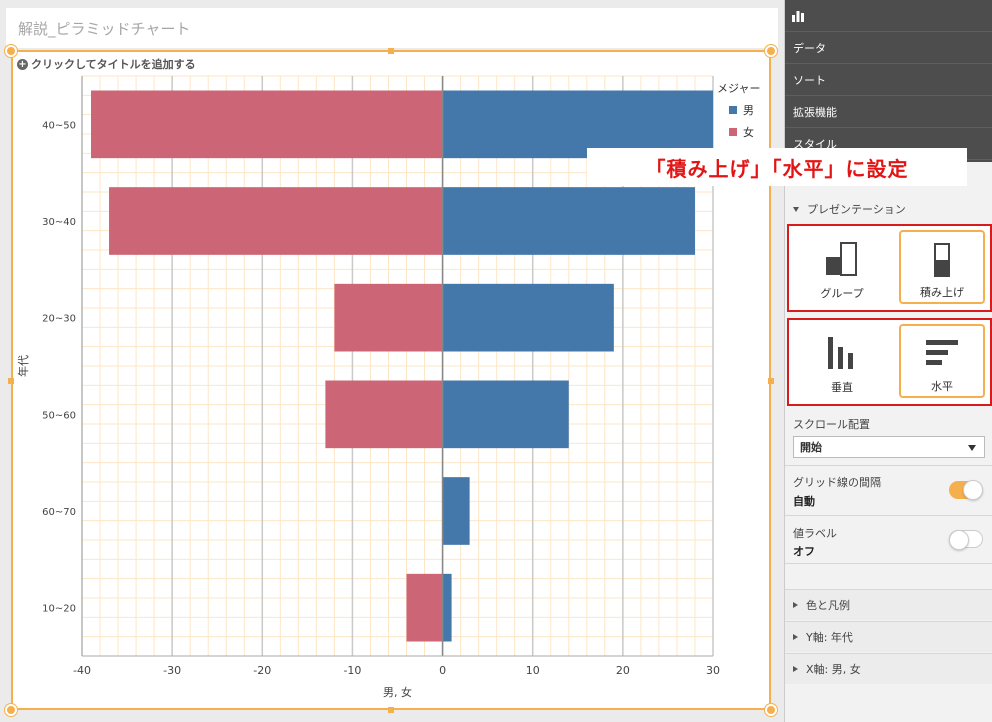  I want to click on gridline-toggle, so click(966, 490).